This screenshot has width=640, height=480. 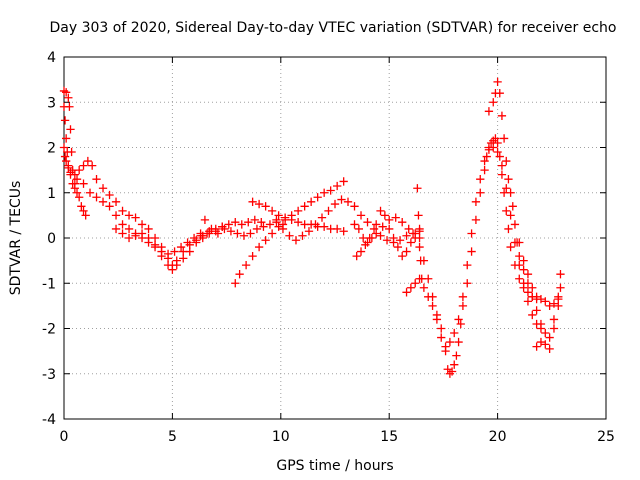 What do you see at coordinates (51, 58) in the screenshot?
I see `y-tick-label: 4` at bounding box center [51, 58].